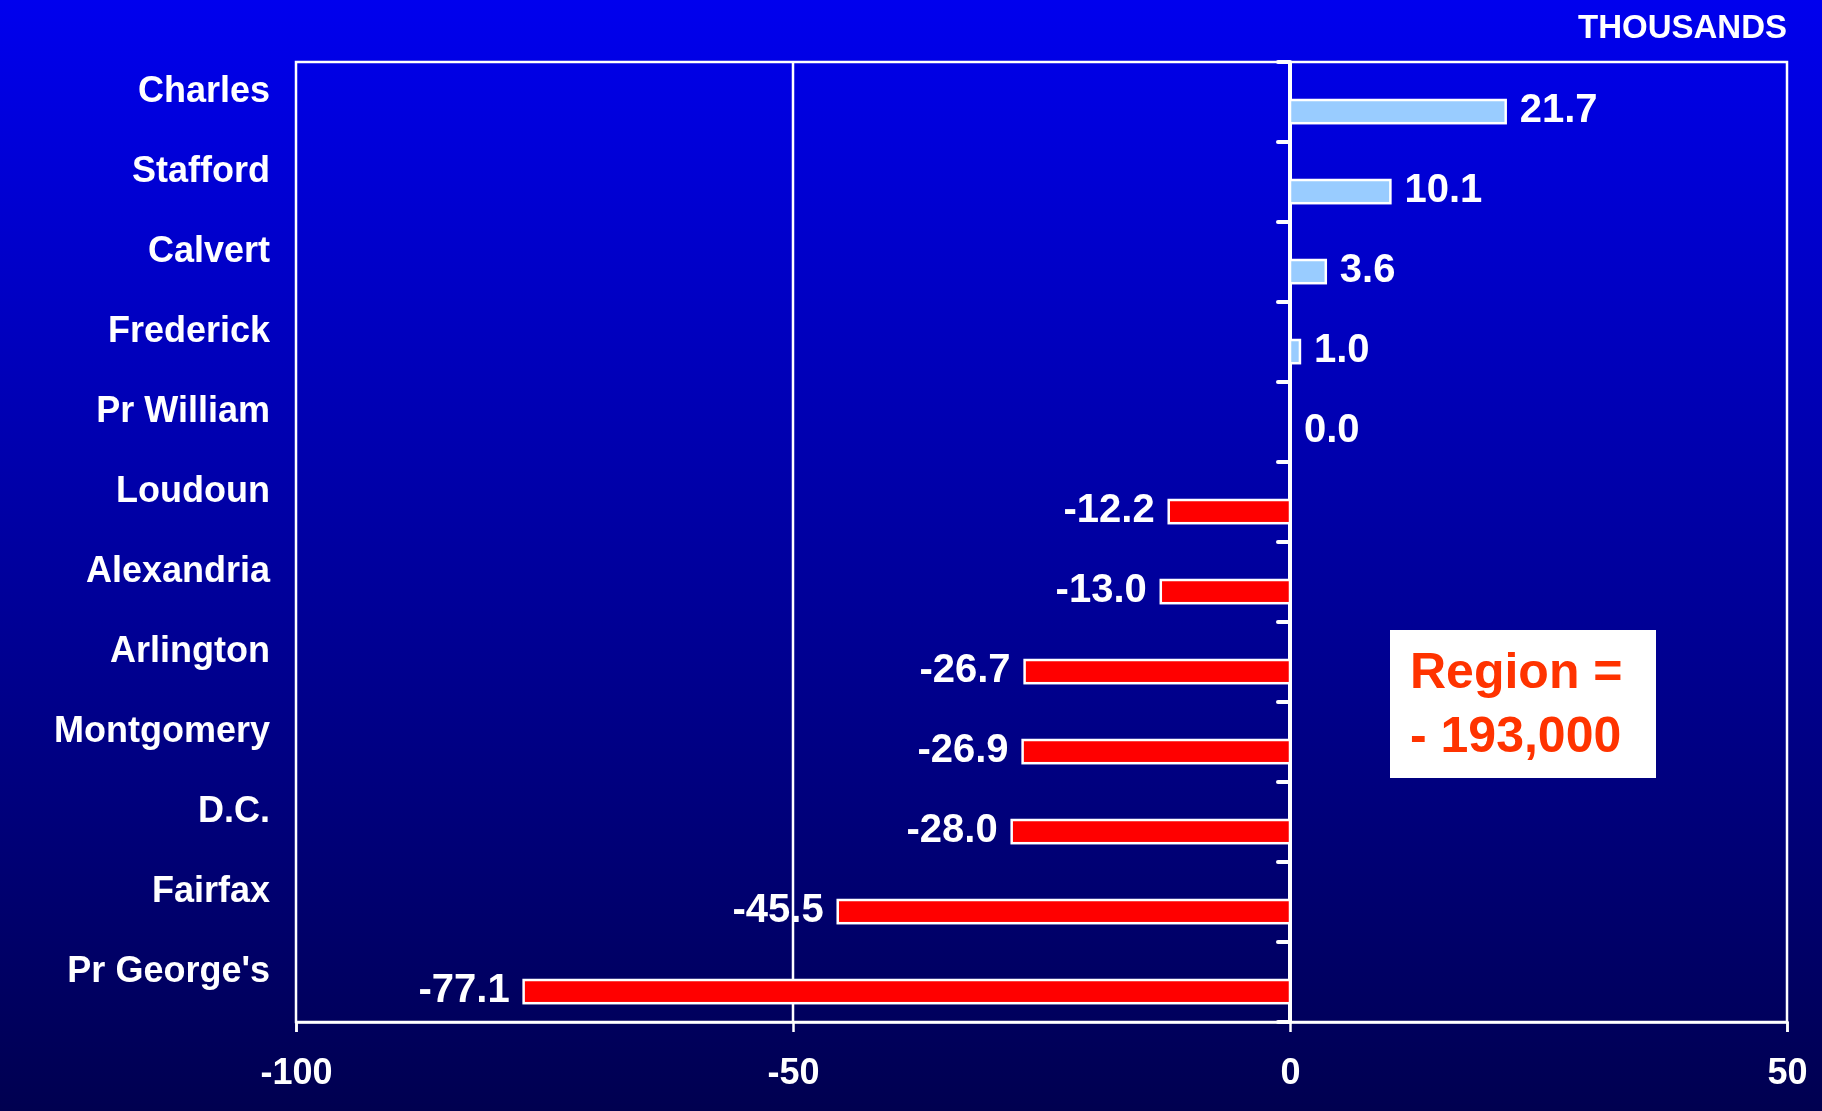 This screenshot has width=1822, height=1111. I want to click on y-tick-label: Montgomery, so click(162, 729).